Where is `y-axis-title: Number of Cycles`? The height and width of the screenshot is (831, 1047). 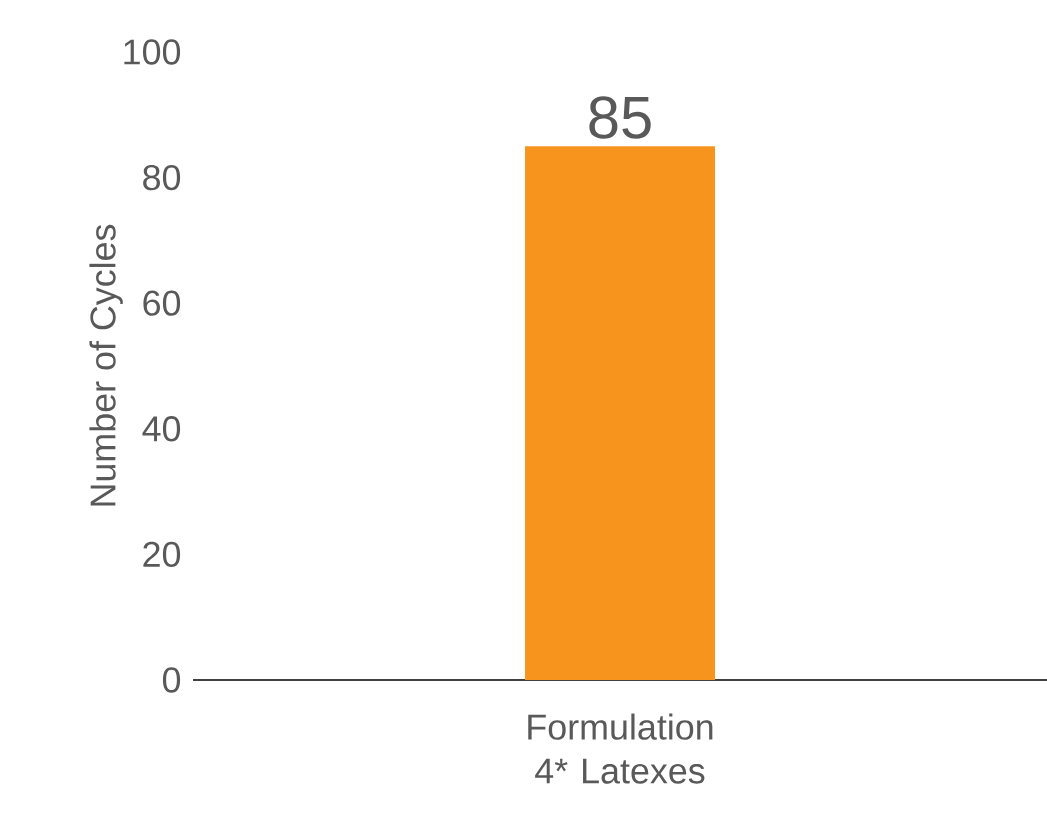 y-axis-title: Number of Cycles is located at coordinates (106, 365).